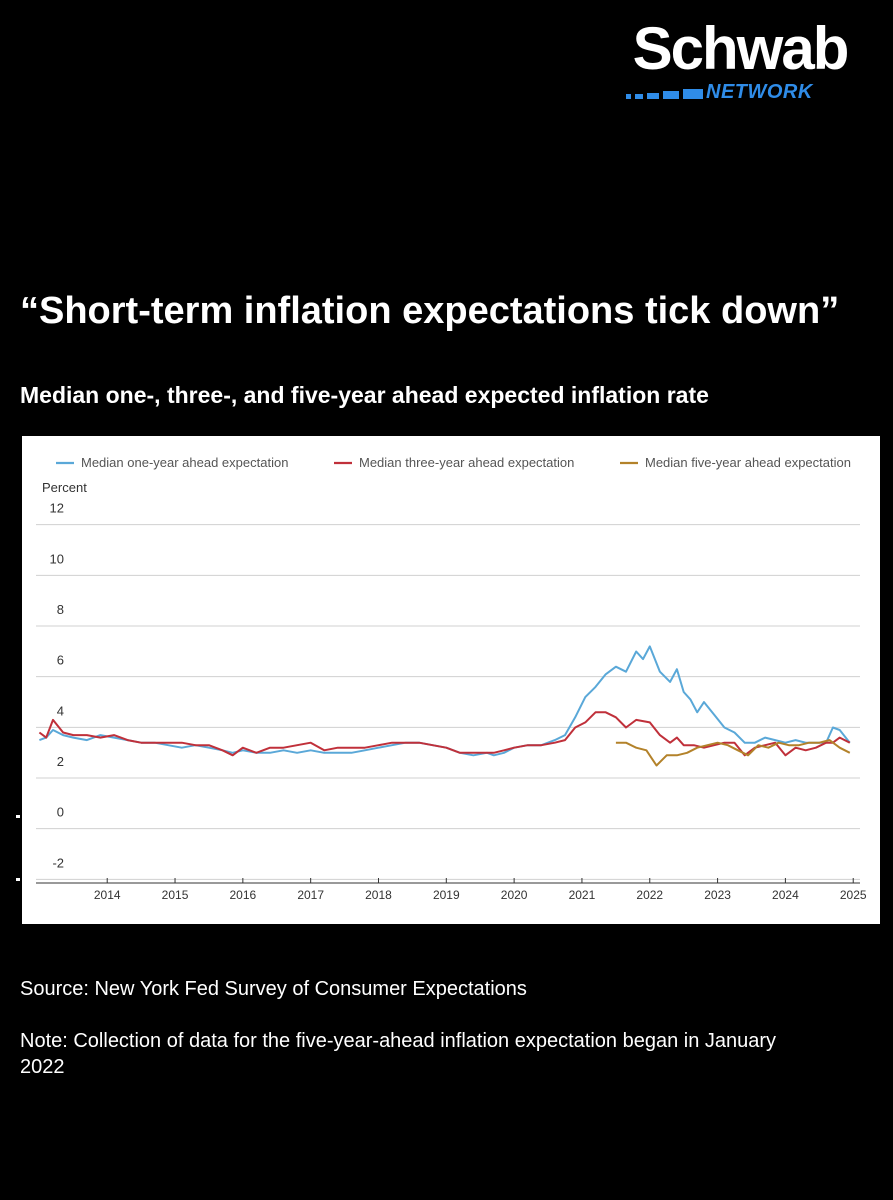 The height and width of the screenshot is (1200, 893). Describe the element at coordinates (58, 862) in the screenshot. I see `y-tick-label: -2` at that location.